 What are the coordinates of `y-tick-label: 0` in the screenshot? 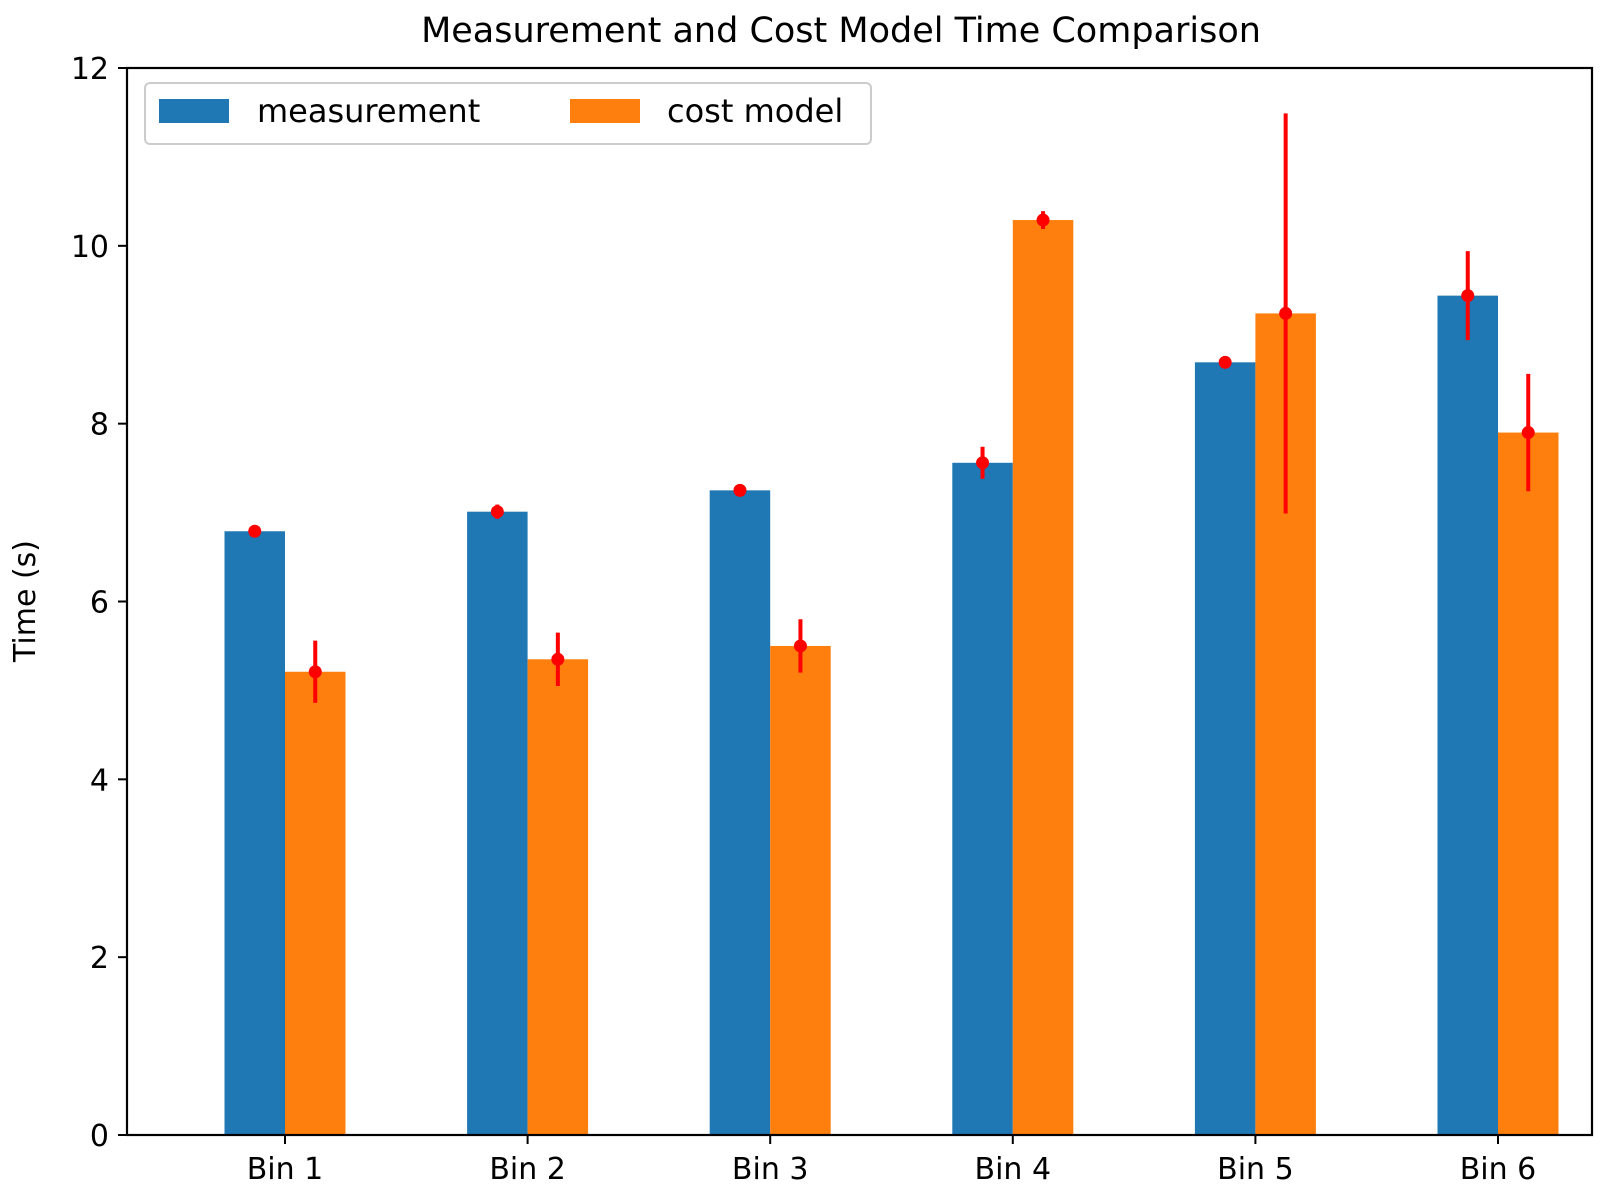 It's located at (99, 1136).